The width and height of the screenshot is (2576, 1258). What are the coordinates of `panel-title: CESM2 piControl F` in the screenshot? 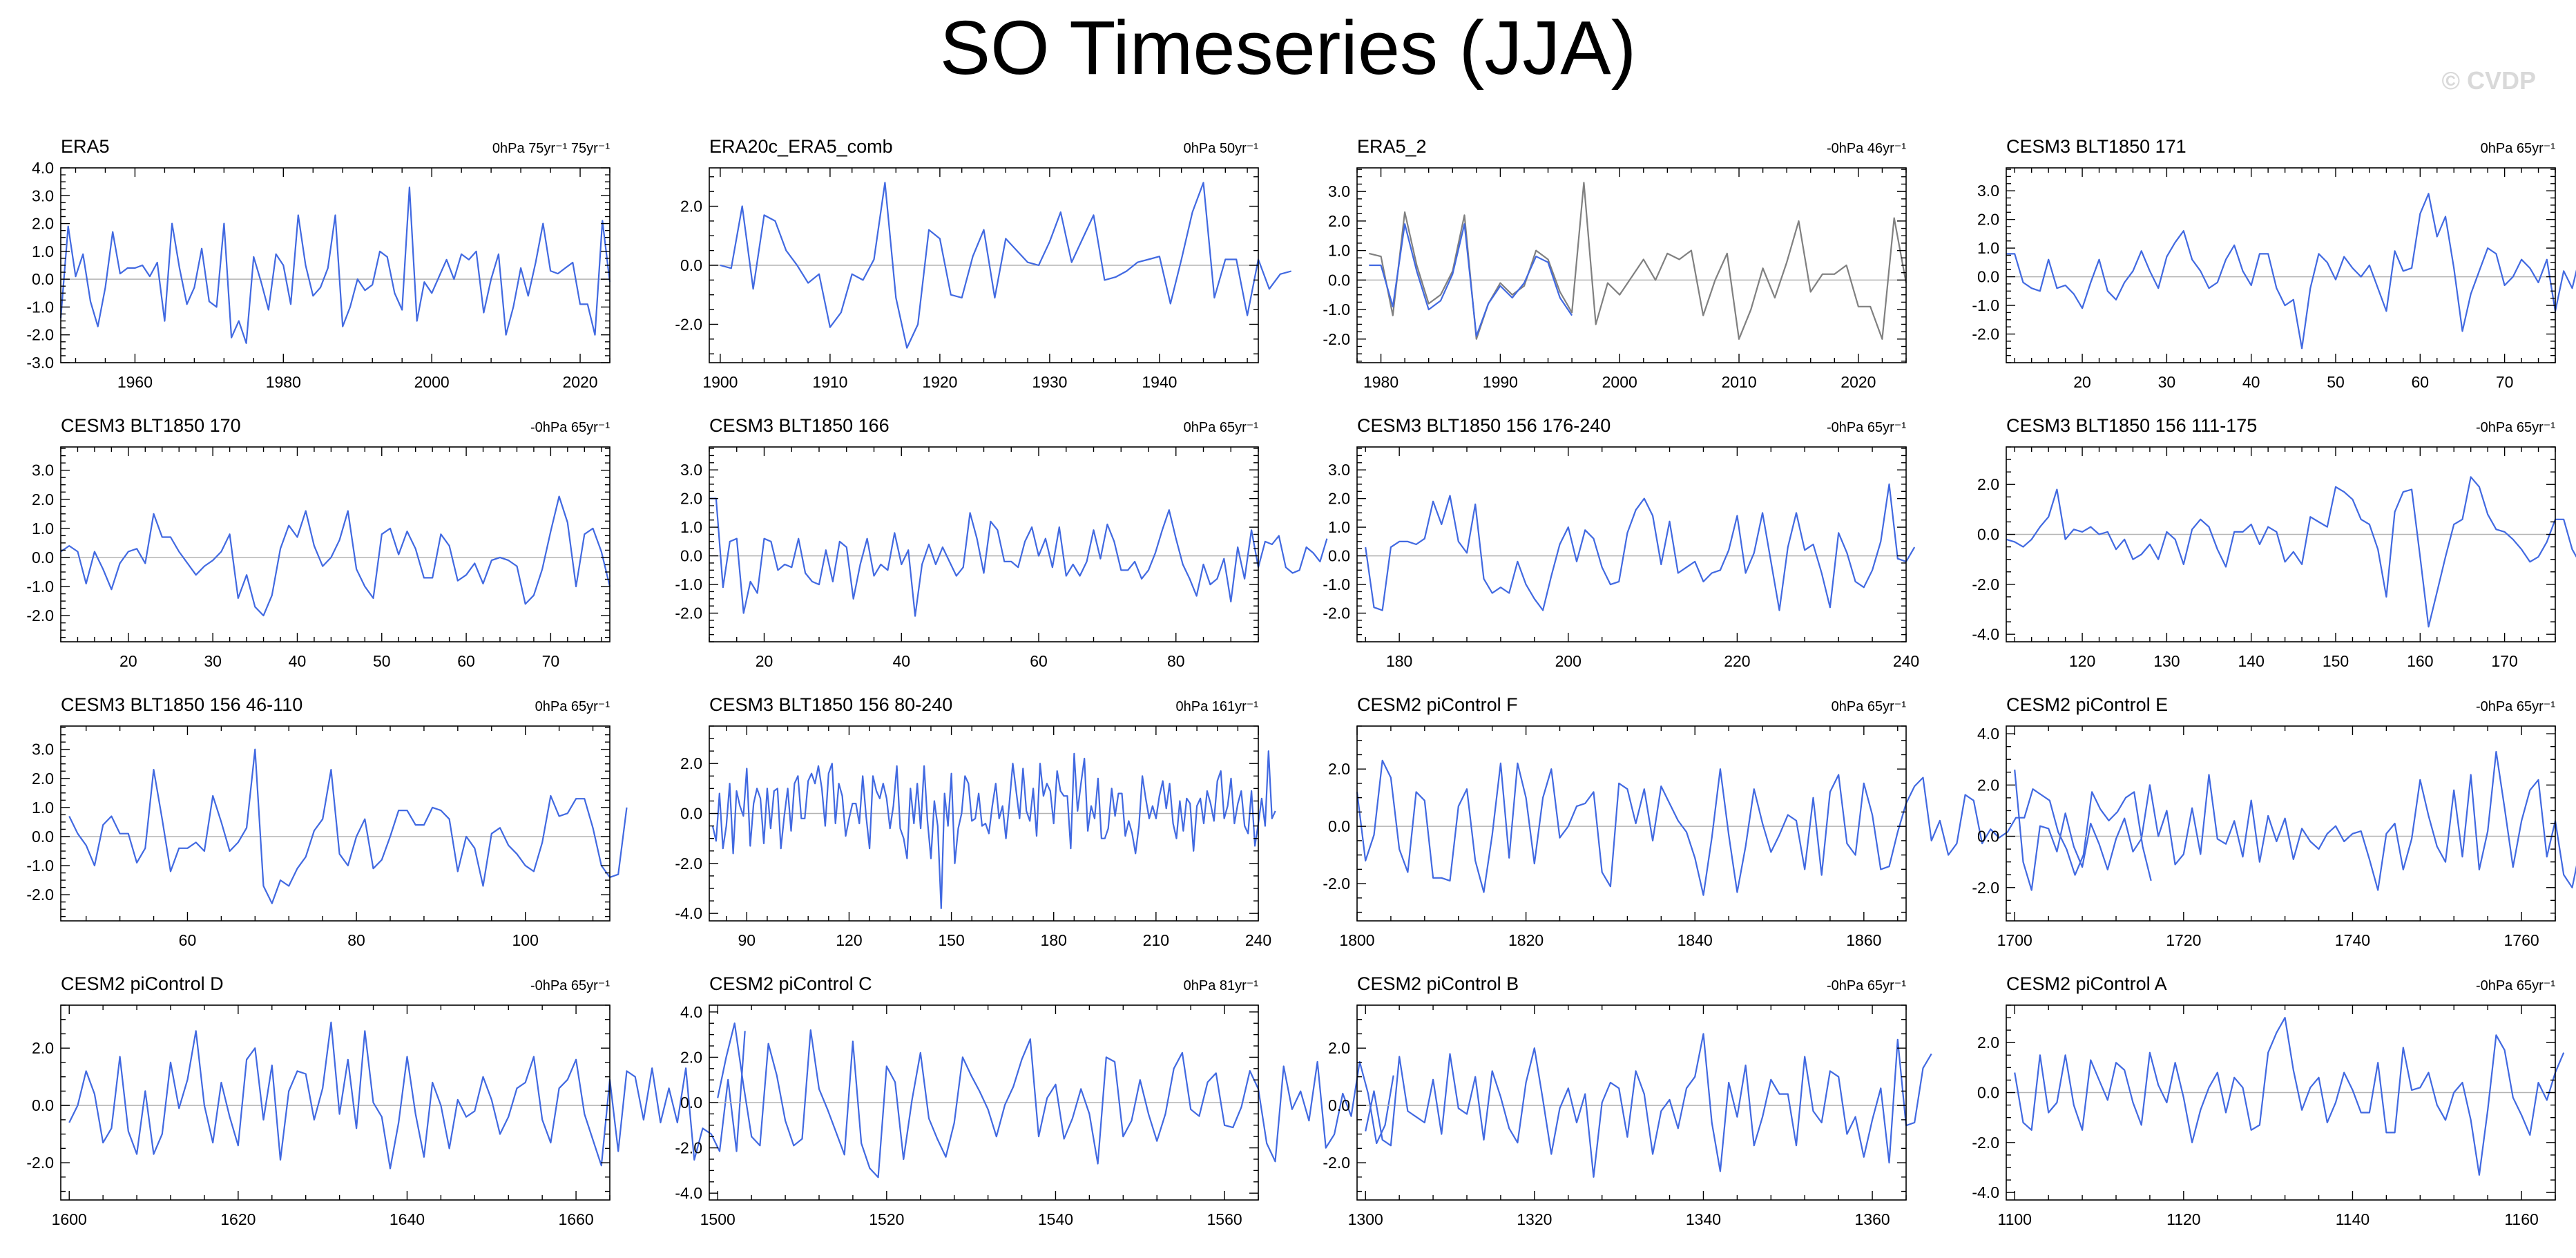 It's located at (1437, 704).